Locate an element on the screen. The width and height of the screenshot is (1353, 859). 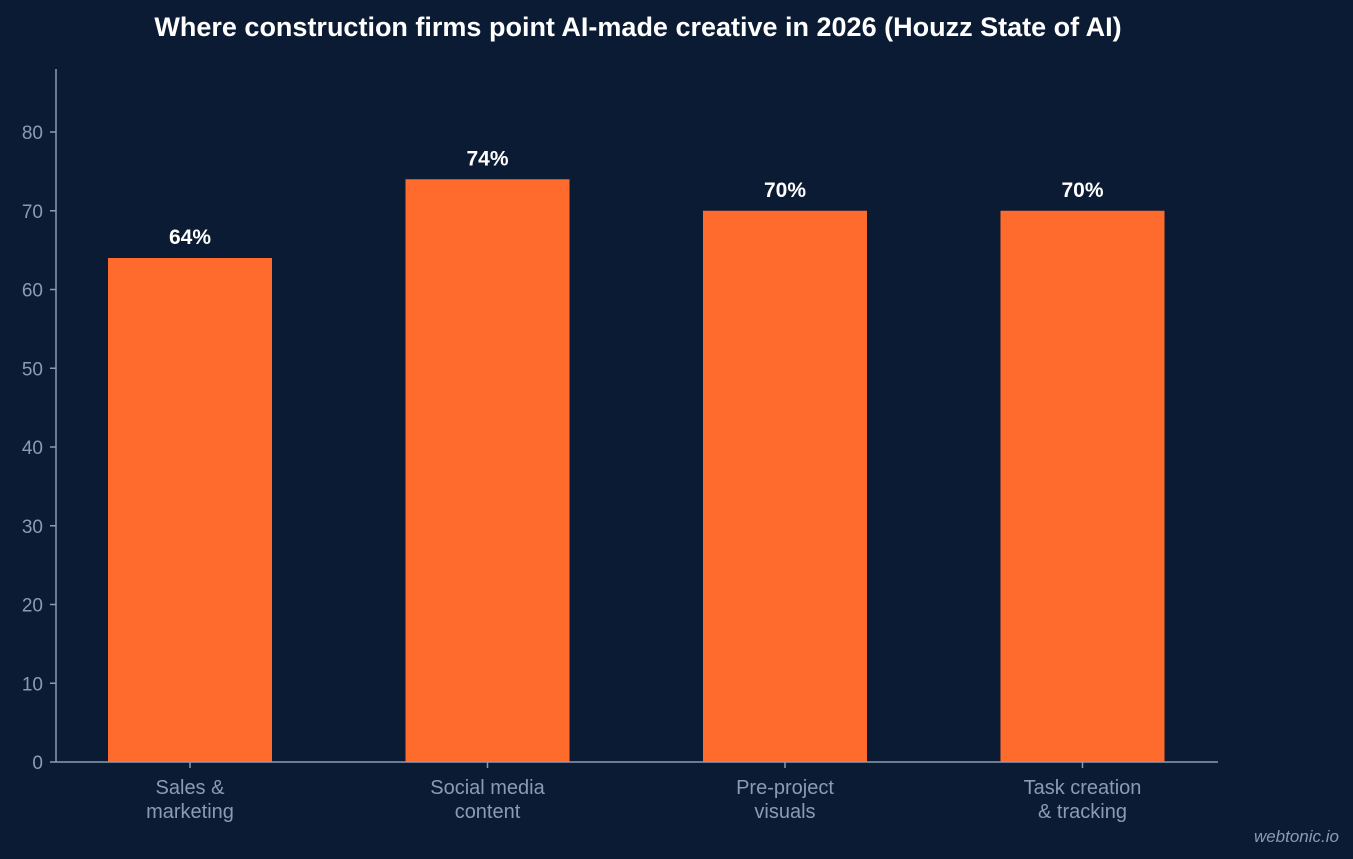
y-tick-label: 40 is located at coordinates (32, 448).